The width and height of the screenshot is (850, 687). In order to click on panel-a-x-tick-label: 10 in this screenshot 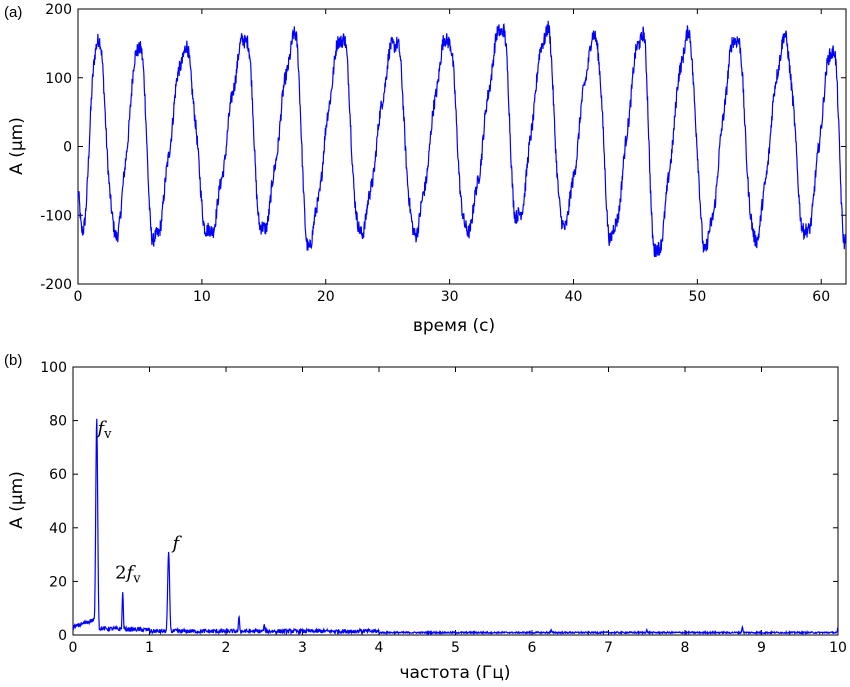, I will do `click(202, 297)`.